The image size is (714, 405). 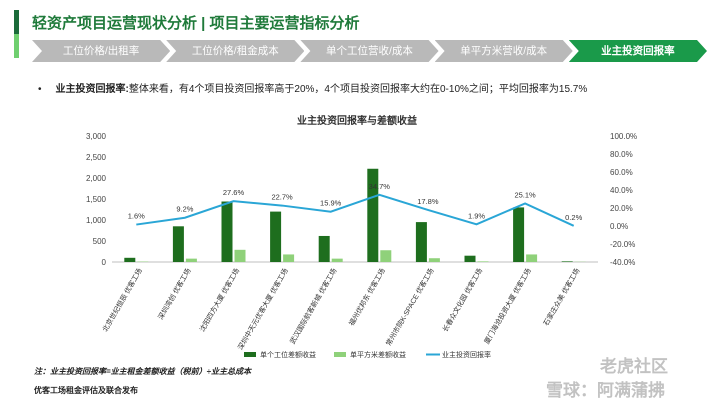 What do you see at coordinates (104, 262) in the screenshot?
I see `y-left-tick-label: 0` at bounding box center [104, 262].